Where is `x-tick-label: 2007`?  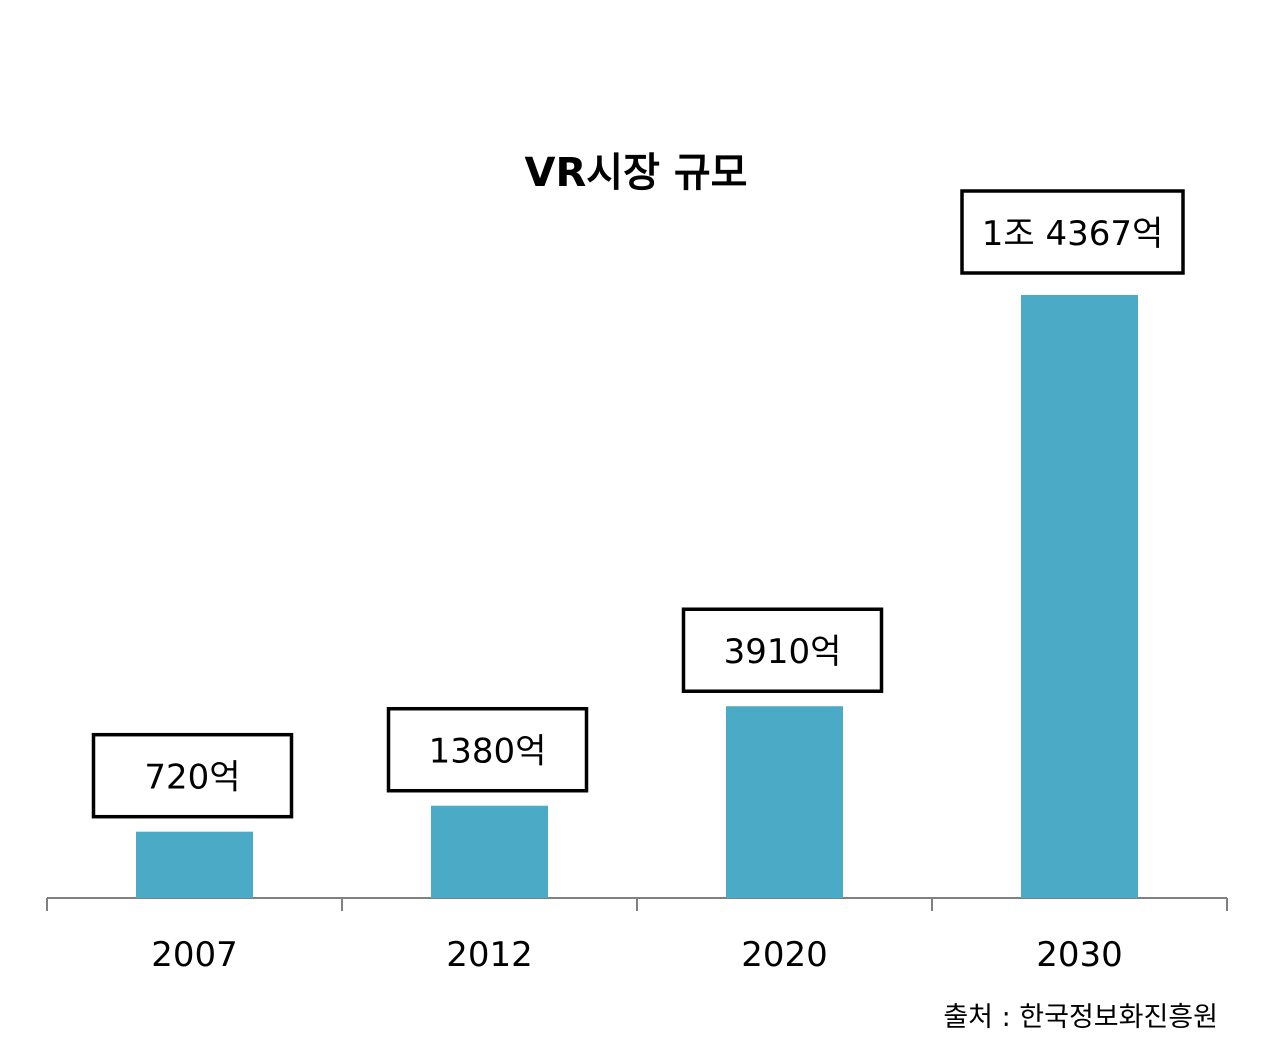
x-tick-label: 2007 is located at coordinates (194, 955).